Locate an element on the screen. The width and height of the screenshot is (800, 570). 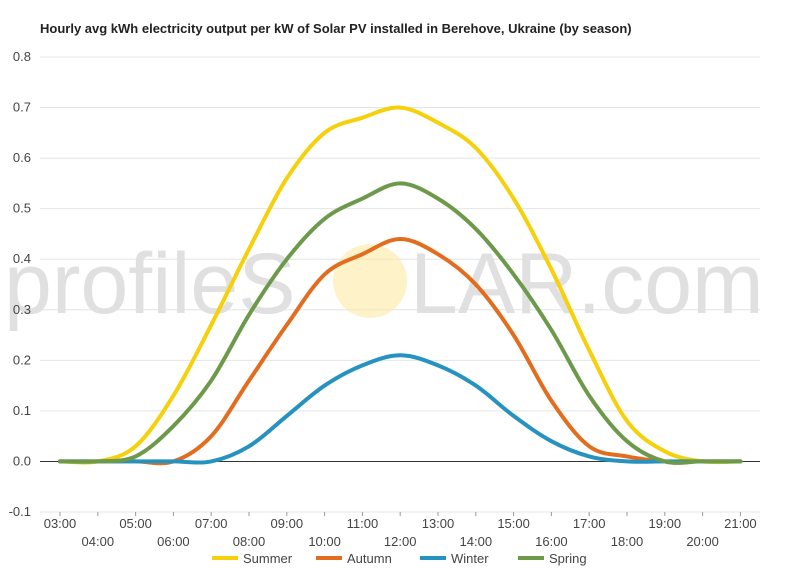
watermark-sun-icon is located at coordinates (370, 281).